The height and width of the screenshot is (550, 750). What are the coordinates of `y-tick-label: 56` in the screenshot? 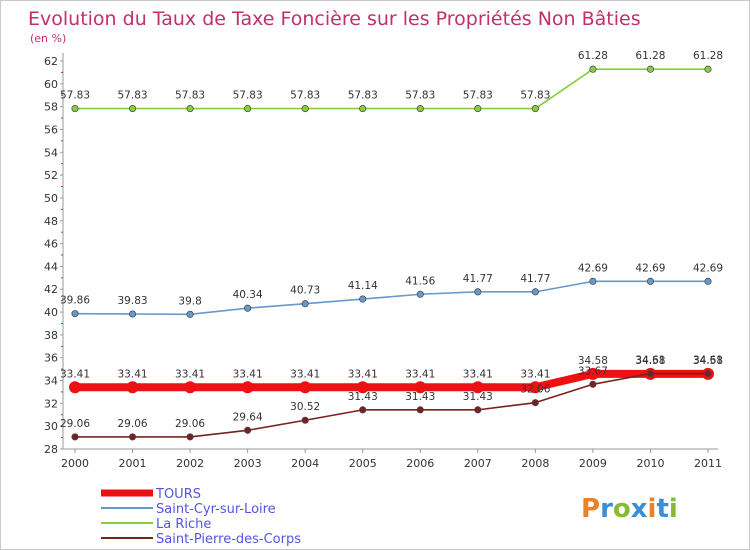 It's located at (51, 129).